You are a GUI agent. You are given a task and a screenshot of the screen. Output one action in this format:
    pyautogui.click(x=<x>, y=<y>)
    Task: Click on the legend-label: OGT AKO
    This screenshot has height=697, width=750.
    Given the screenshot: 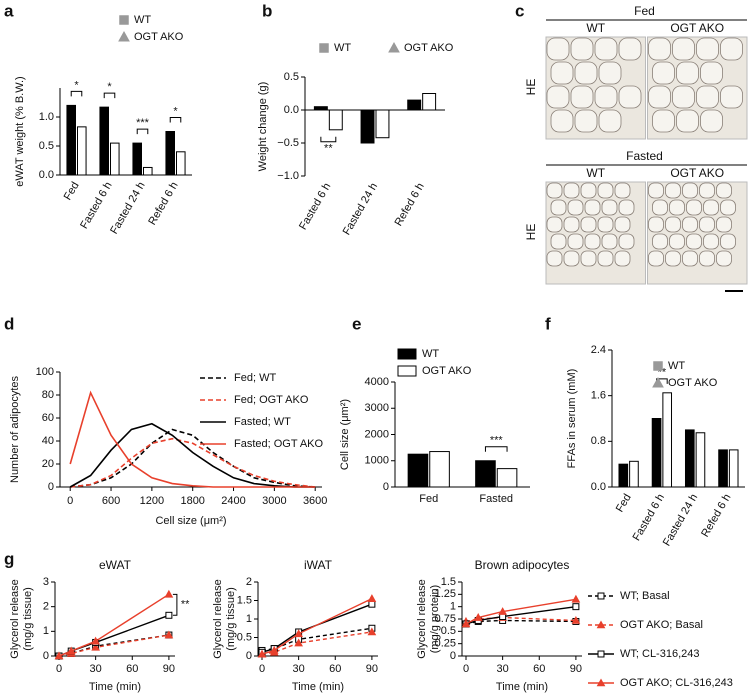 What is the action you would take?
    pyautogui.click(x=447, y=371)
    